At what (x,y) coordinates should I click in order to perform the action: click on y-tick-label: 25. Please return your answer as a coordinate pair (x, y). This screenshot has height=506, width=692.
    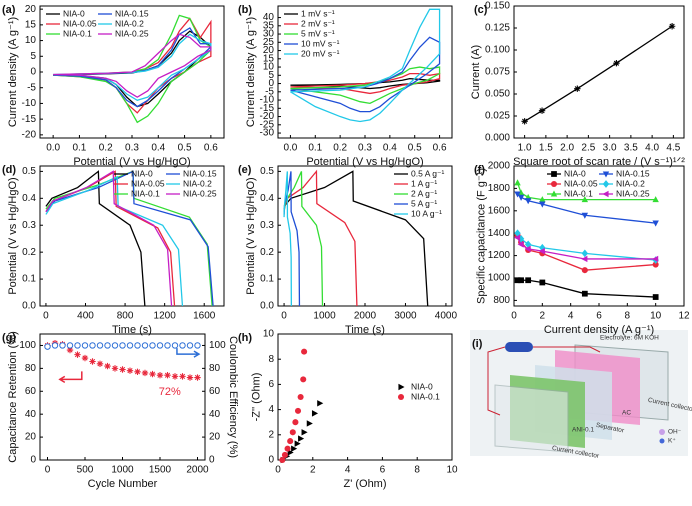
    Looking at the image, I should click on (269, 42).